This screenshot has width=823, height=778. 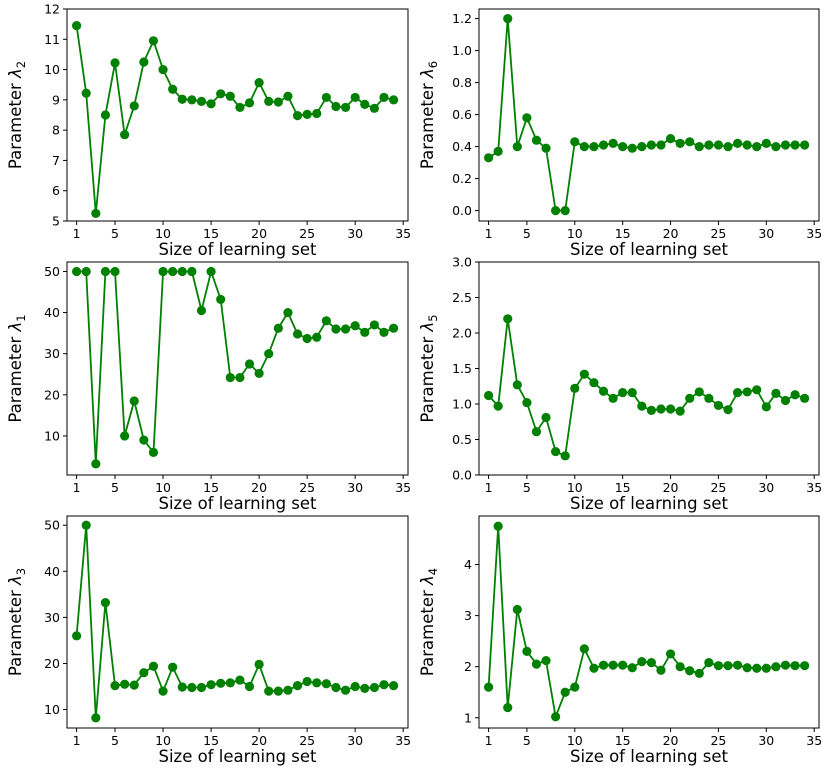 What do you see at coordinates (429, 622) in the screenshot?
I see `y-axis-label: Parameter λ4` at bounding box center [429, 622].